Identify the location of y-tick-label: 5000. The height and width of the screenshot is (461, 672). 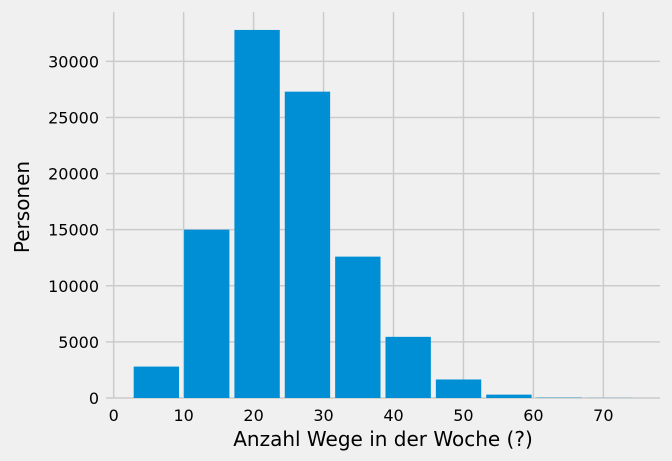
(78, 342).